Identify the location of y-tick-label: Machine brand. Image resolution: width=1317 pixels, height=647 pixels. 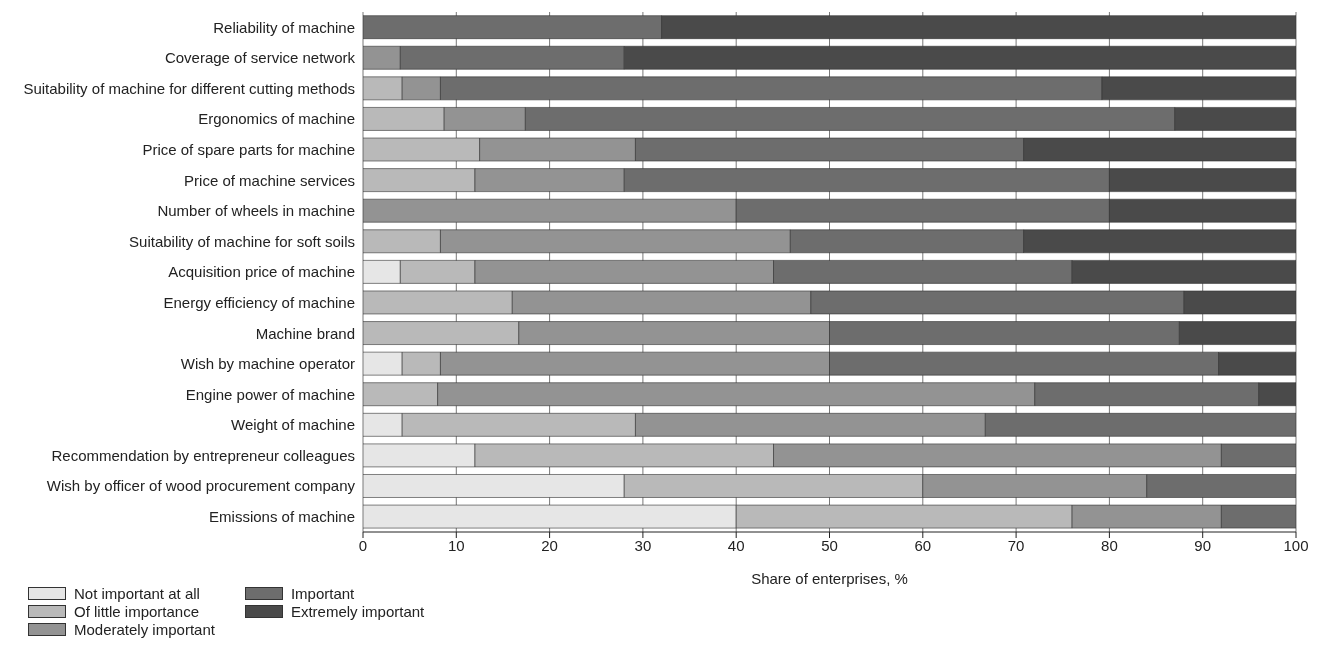
(305, 333).